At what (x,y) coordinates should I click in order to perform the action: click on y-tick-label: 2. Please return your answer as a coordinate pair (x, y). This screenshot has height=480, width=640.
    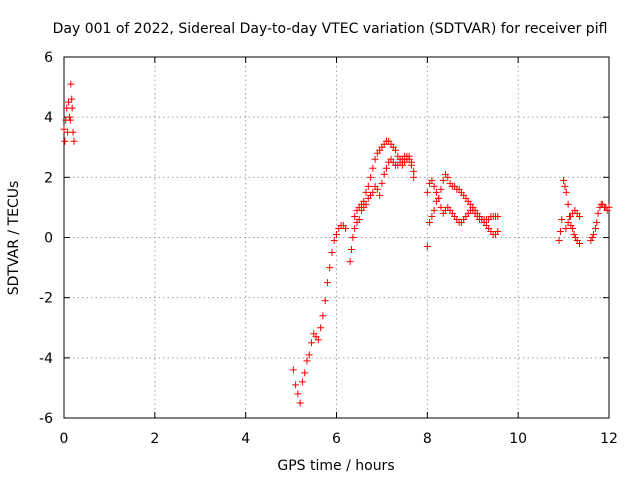
    Looking at the image, I should click on (48, 178).